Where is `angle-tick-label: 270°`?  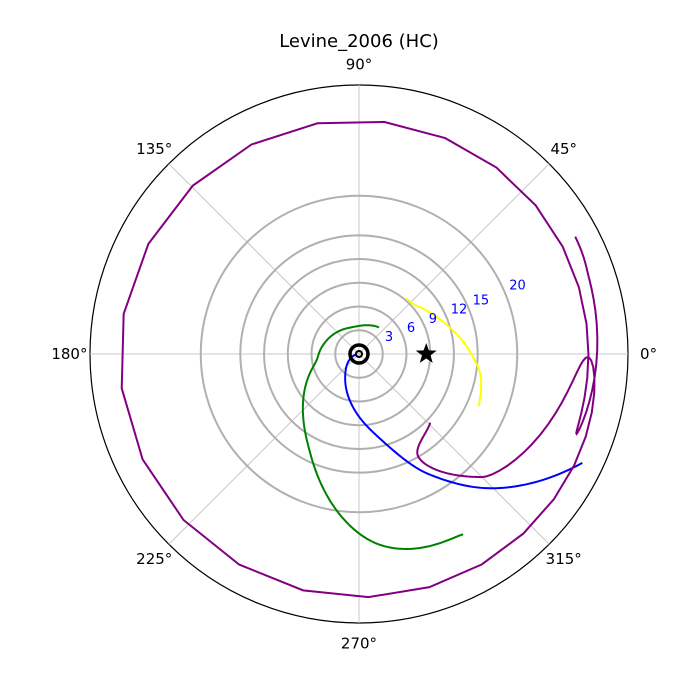
angle-tick-label: 270° is located at coordinates (359, 644).